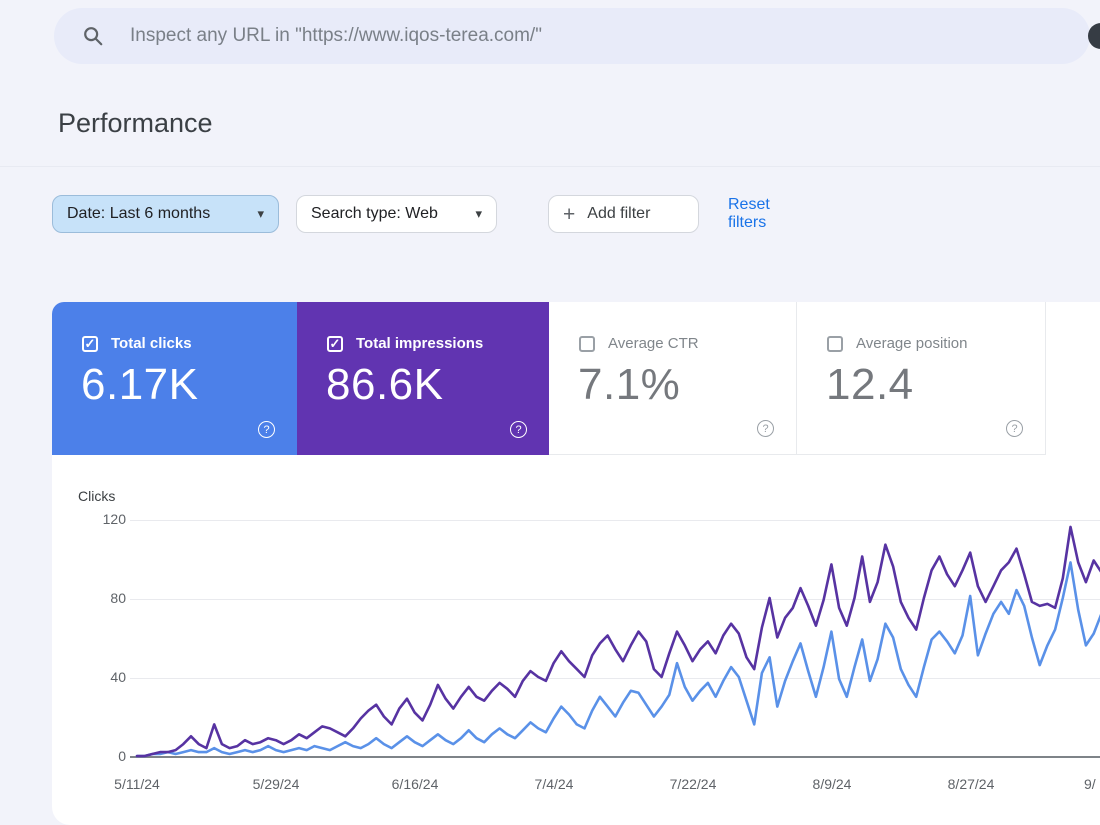  I want to click on average-position-checkbox, so click(835, 343).